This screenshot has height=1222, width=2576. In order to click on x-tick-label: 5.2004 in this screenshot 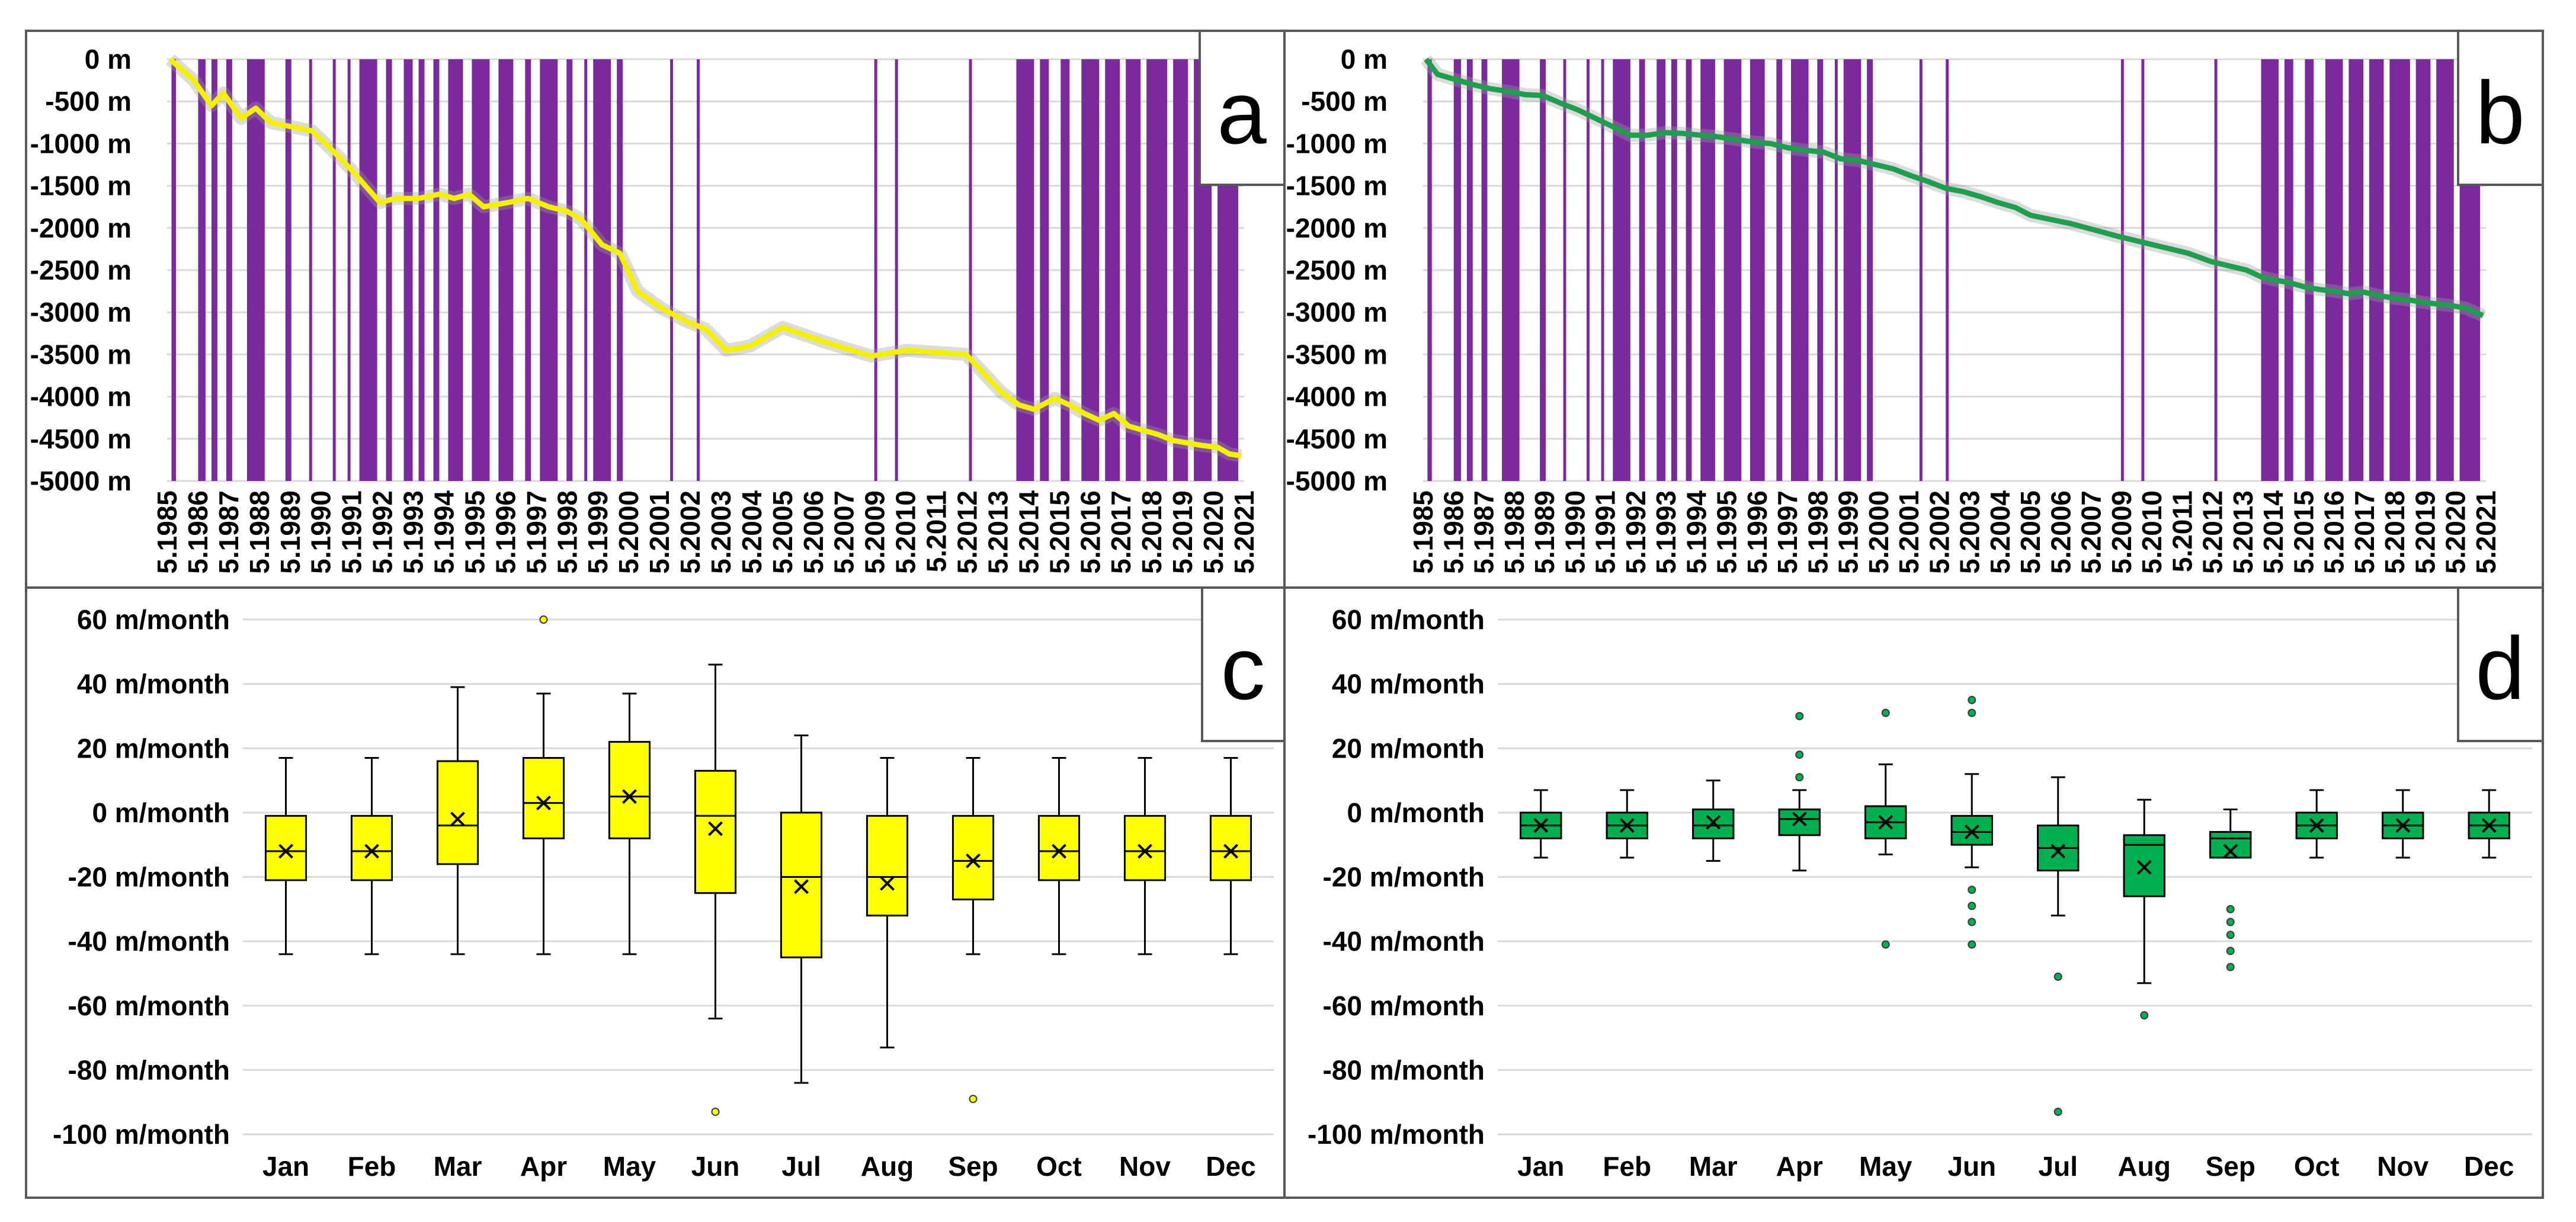, I will do `click(2000, 532)`.